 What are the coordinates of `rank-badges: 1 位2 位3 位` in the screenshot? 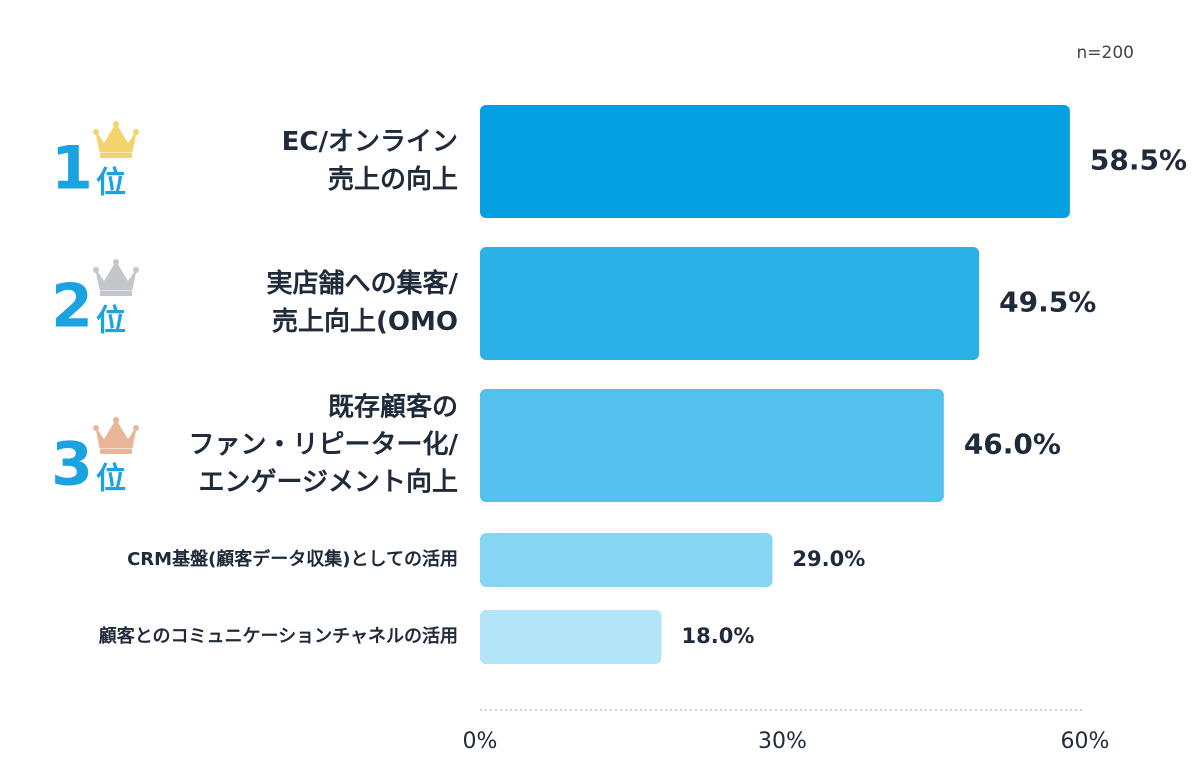 It's located at (95, 310).